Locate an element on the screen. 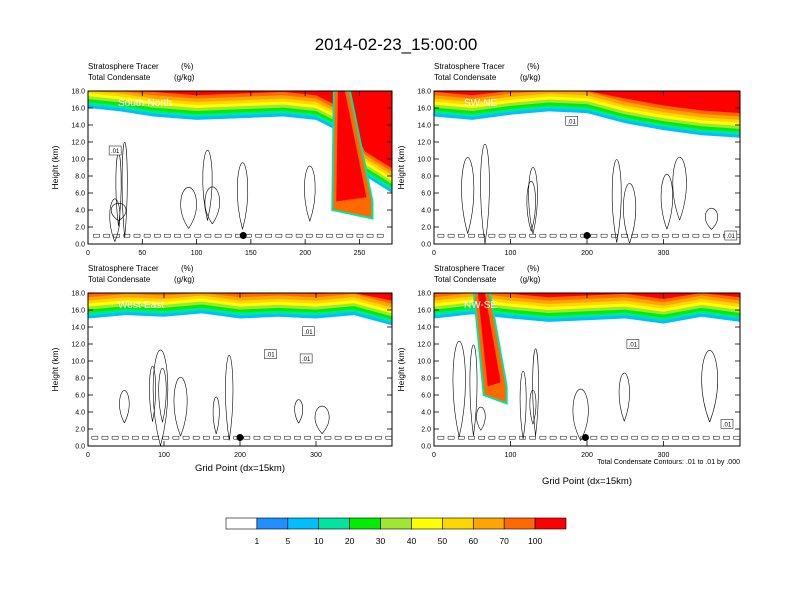 The height and width of the screenshot is (612, 792). y-axis-label: Height (km) is located at coordinates (401, 167).